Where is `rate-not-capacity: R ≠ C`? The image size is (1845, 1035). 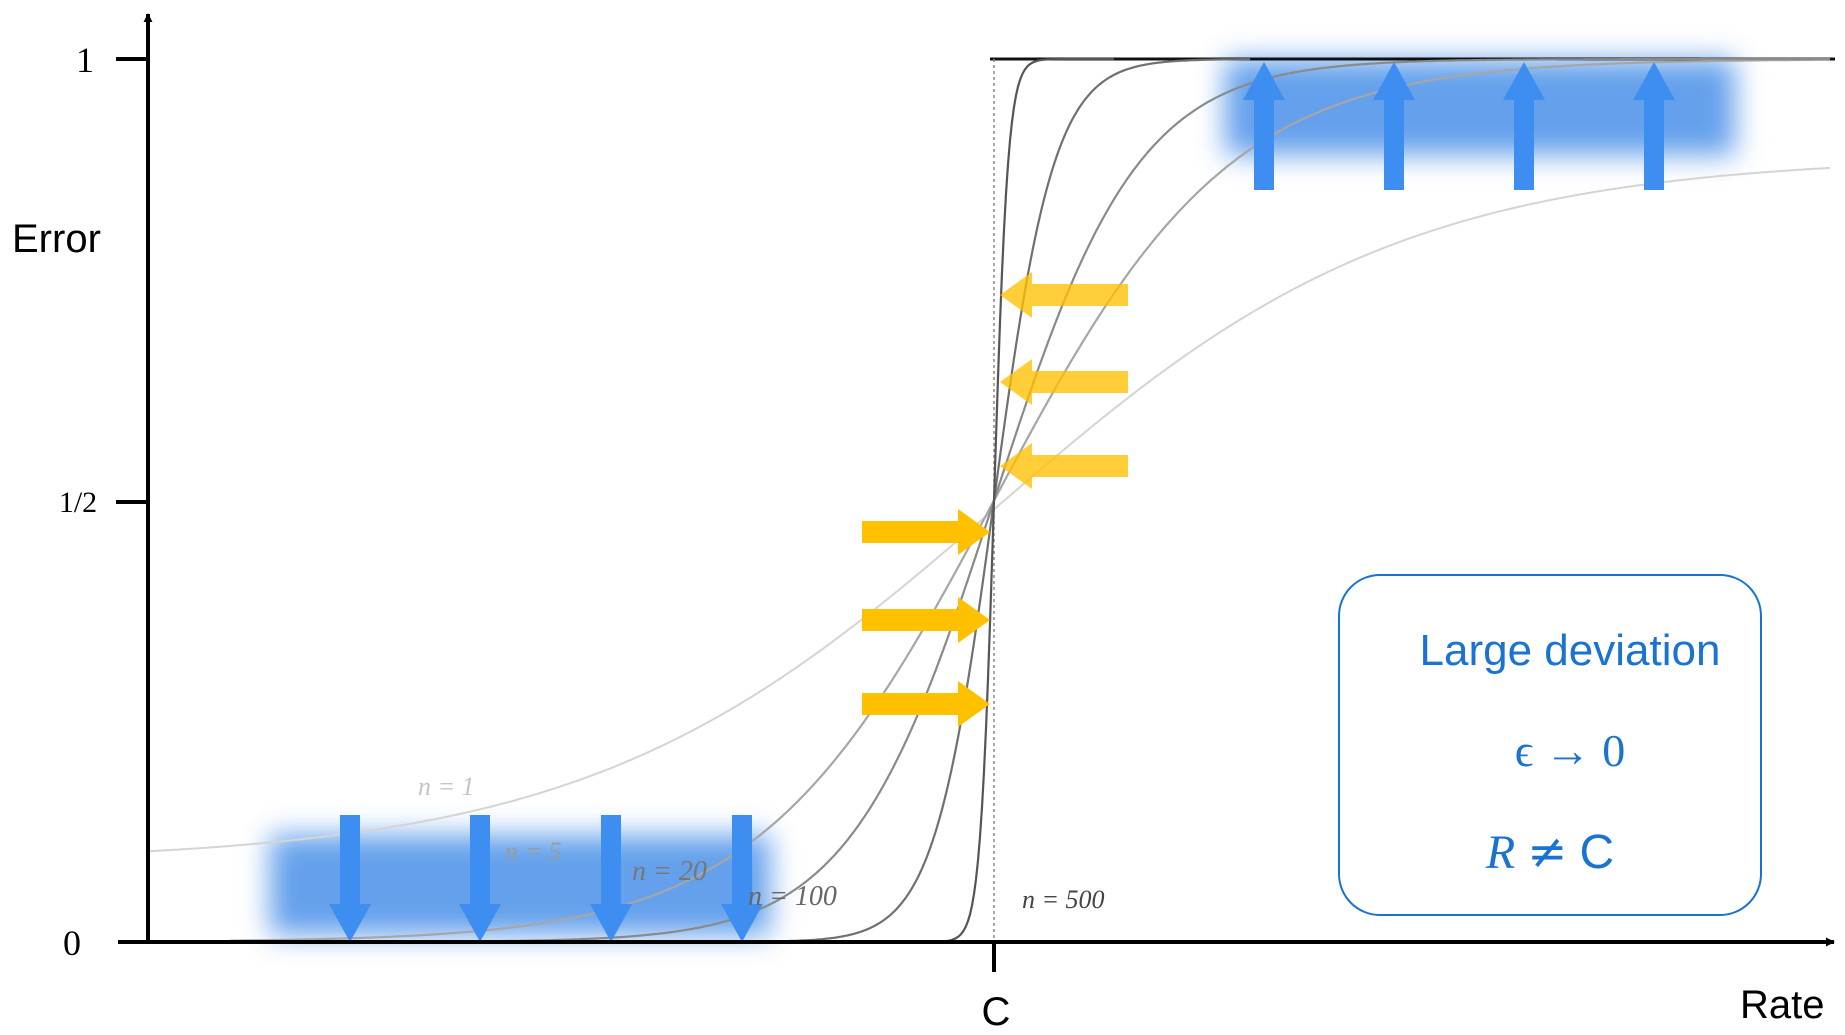
rate-not-capacity: R ≠ C is located at coordinates (1550, 852).